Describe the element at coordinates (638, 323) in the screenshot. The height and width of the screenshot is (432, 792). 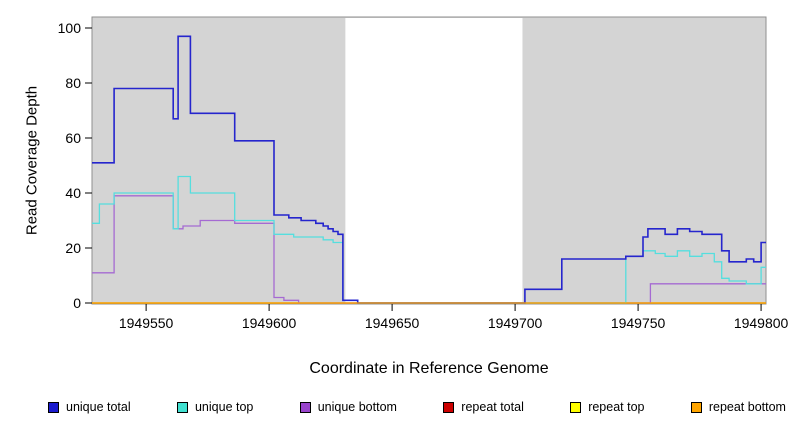
I see `x-tick-label: 1949750` at that location.